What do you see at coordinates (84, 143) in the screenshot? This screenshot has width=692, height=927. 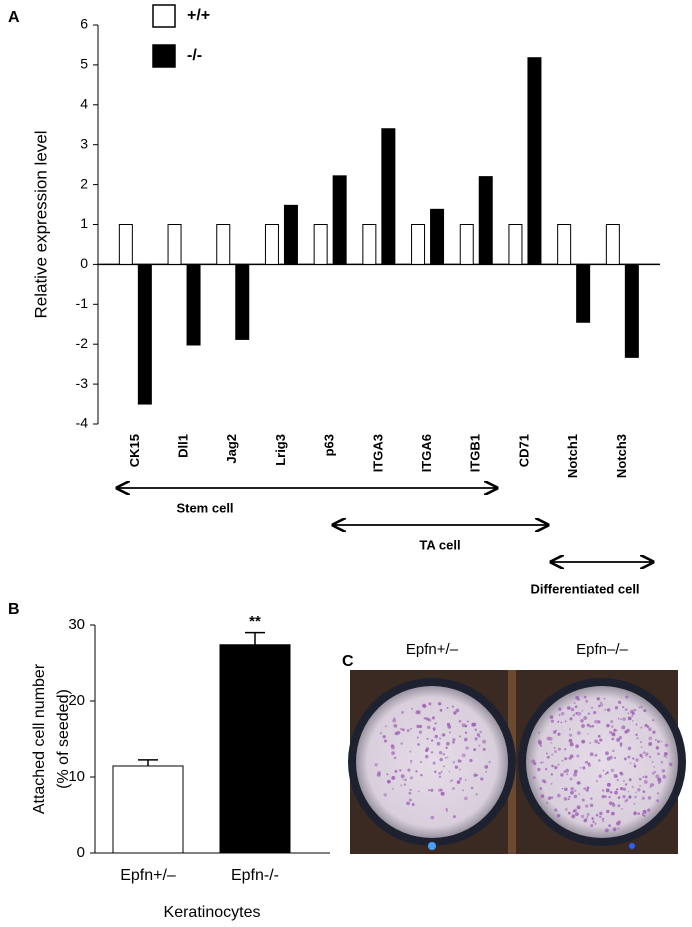 I see `y-tick-label: 3` at bounding box center [84, 143].